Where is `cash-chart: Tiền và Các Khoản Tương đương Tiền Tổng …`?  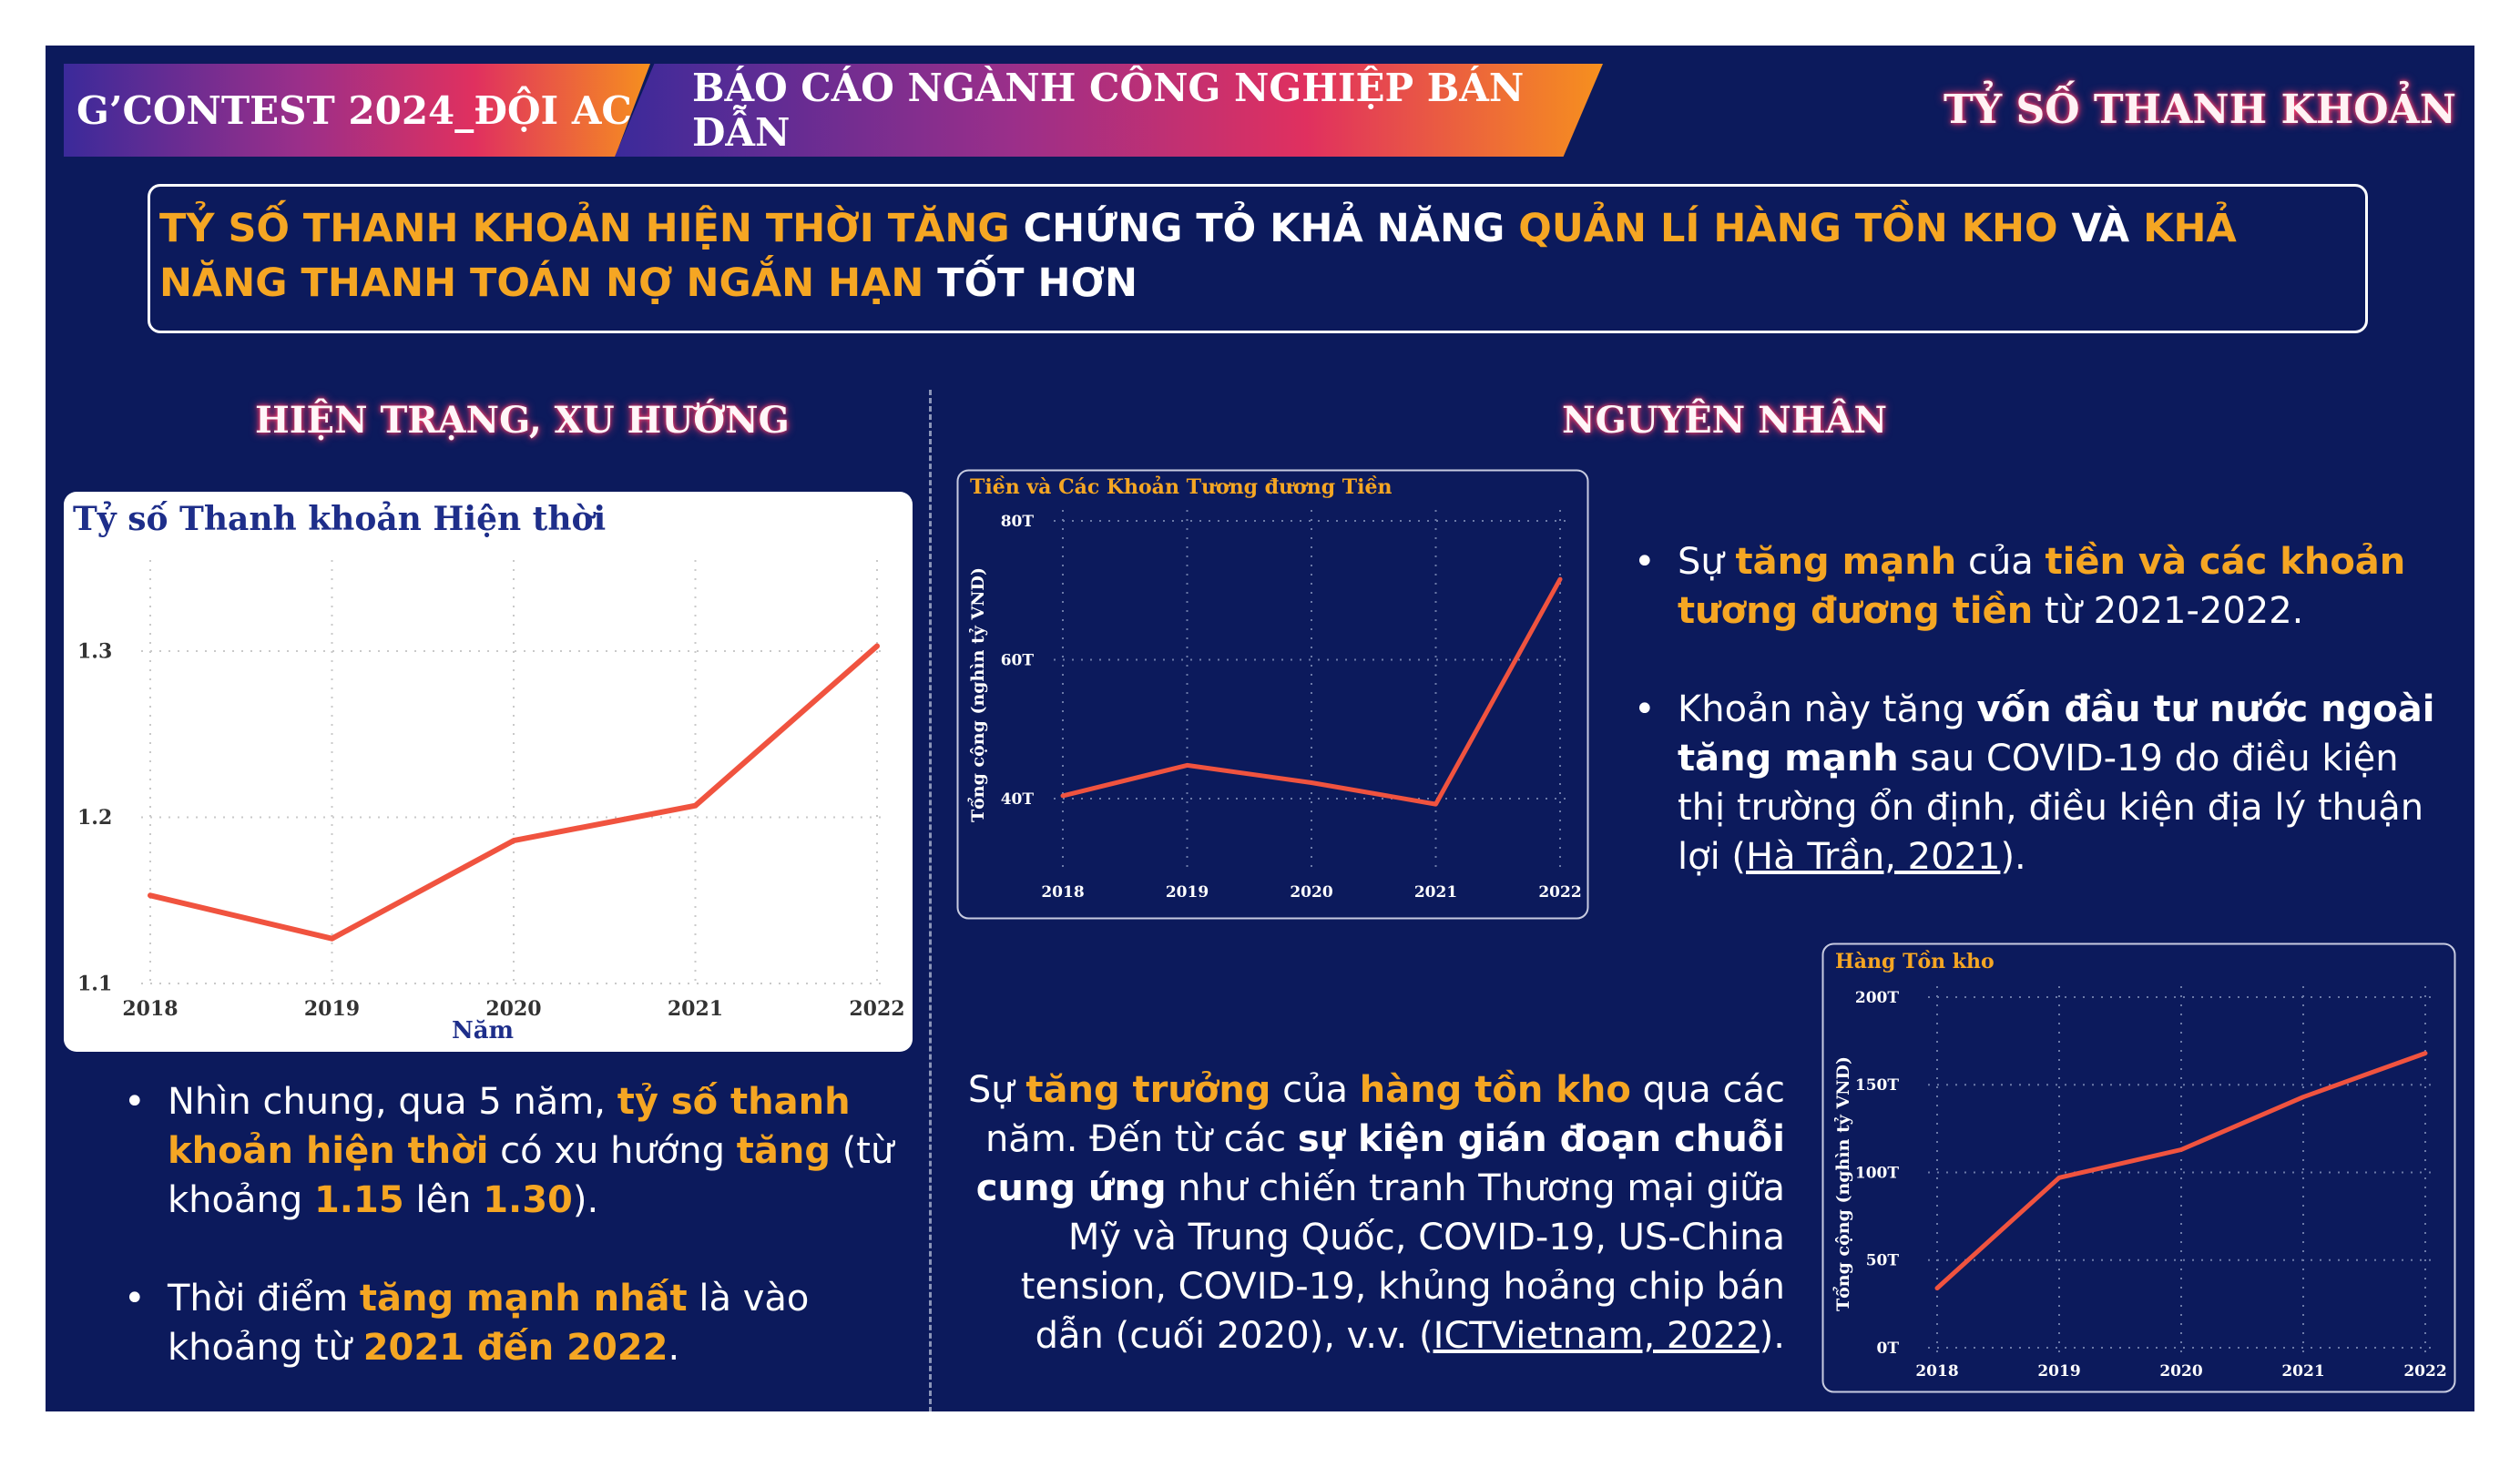 cash-chart: Tiền và Các Khoản Tương đương Tiền Tổng … is located at coordinates (1272, 694).